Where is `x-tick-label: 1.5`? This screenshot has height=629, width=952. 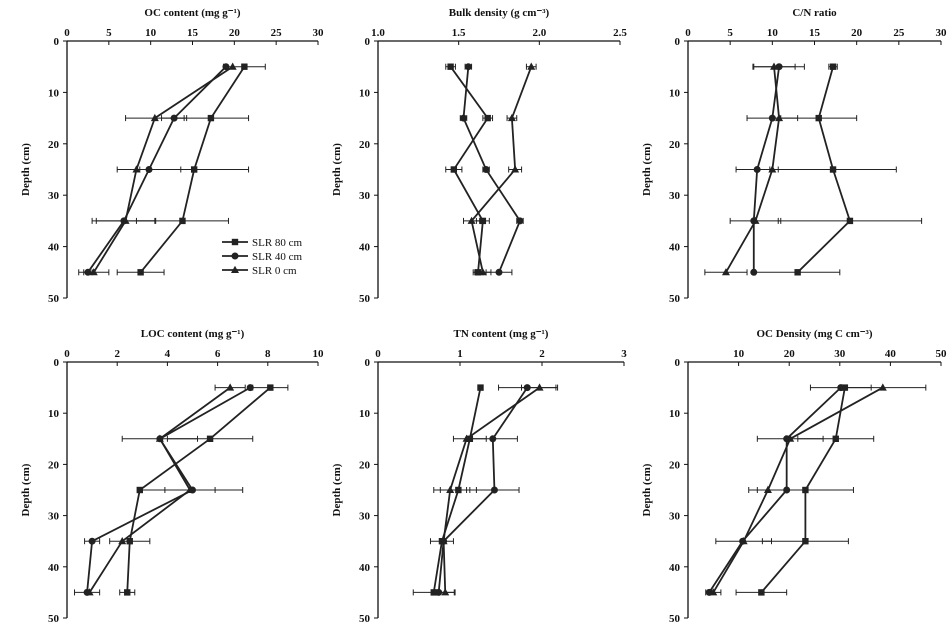 x-tick-label: 1.5 is located at coordinates (459, 33).